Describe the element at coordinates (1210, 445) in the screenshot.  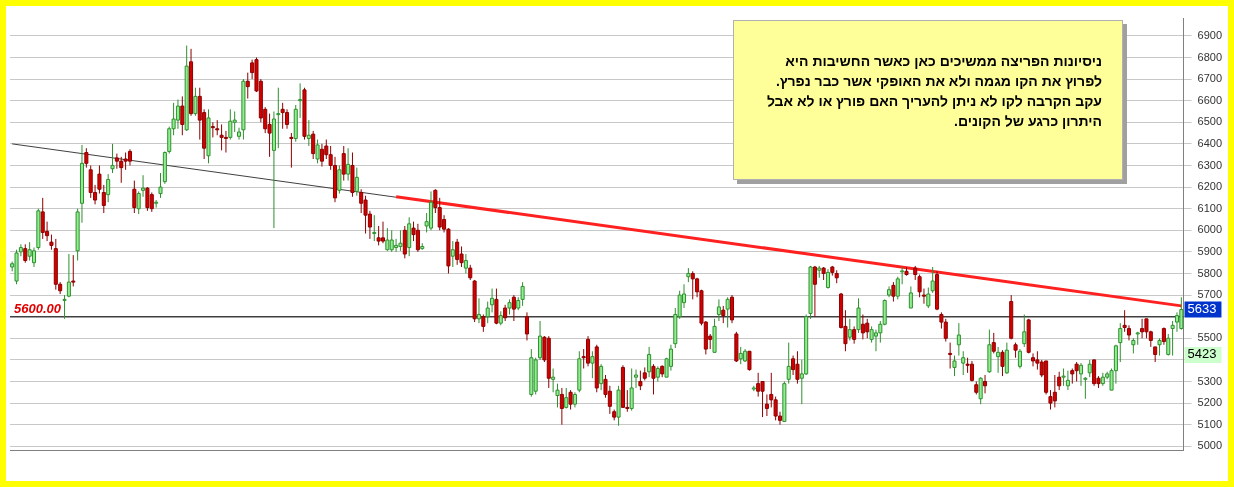
I see `y-tick-label: 5000` at that location.